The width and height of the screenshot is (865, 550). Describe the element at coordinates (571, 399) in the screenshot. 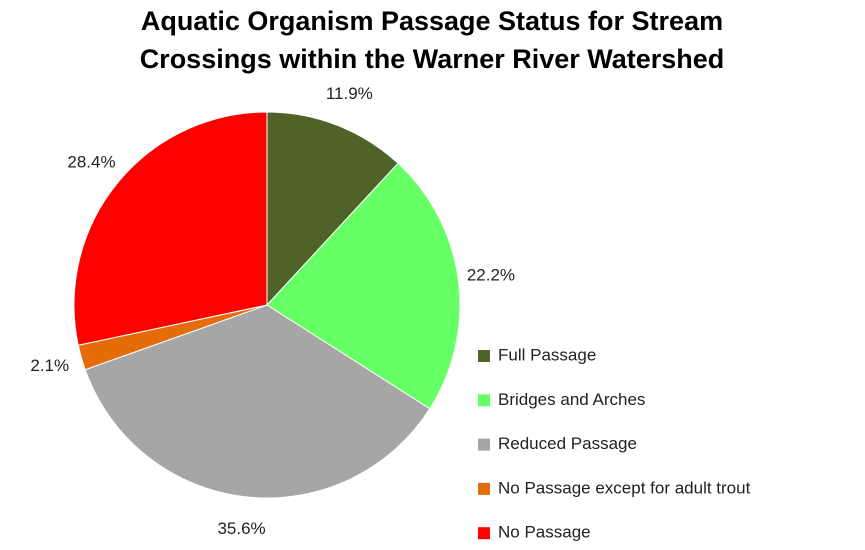

I see `legend-label: Bridges and Arches` at that location.